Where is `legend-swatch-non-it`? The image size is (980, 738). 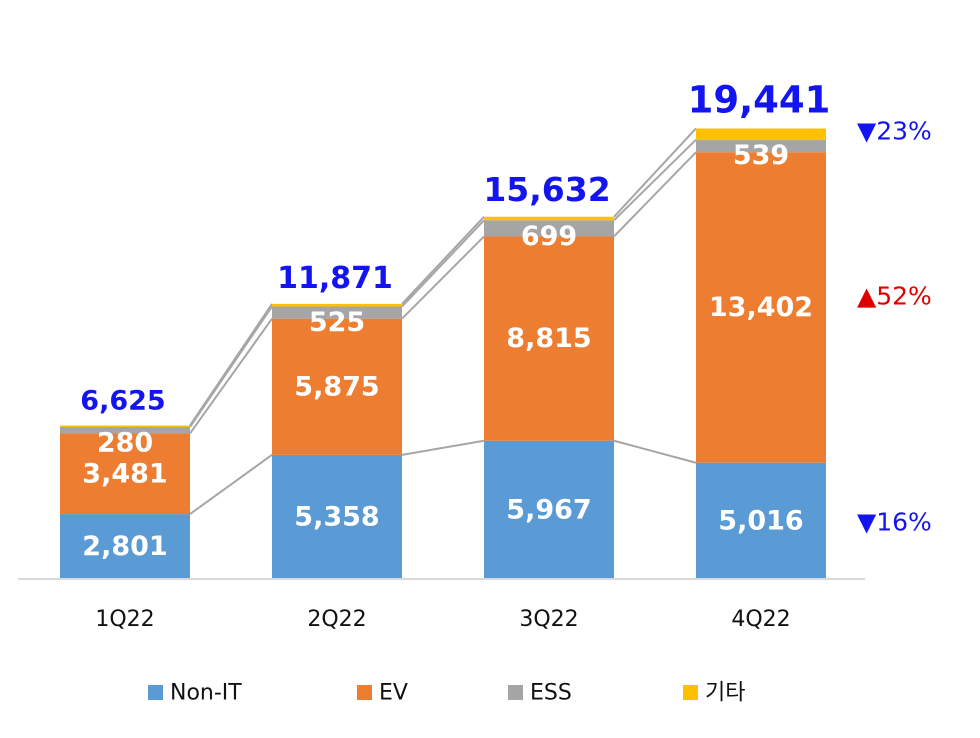 legend-swatch-non-it is located at coordinates (155, 692).